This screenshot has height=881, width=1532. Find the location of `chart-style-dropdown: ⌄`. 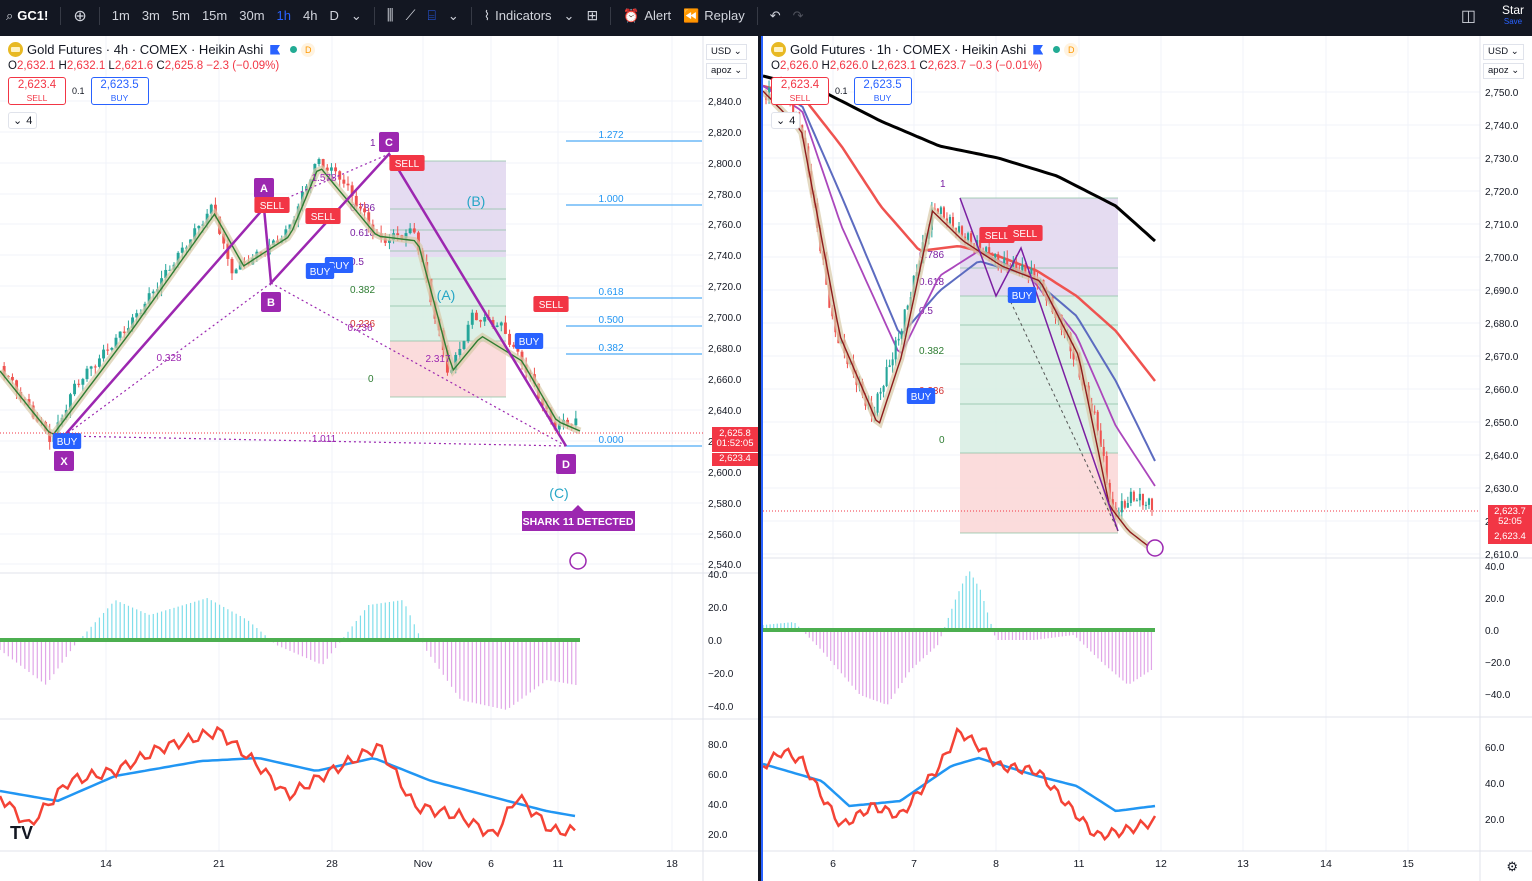

chart-style-dropdown: ⌄ is located at coordinates (453, 15).